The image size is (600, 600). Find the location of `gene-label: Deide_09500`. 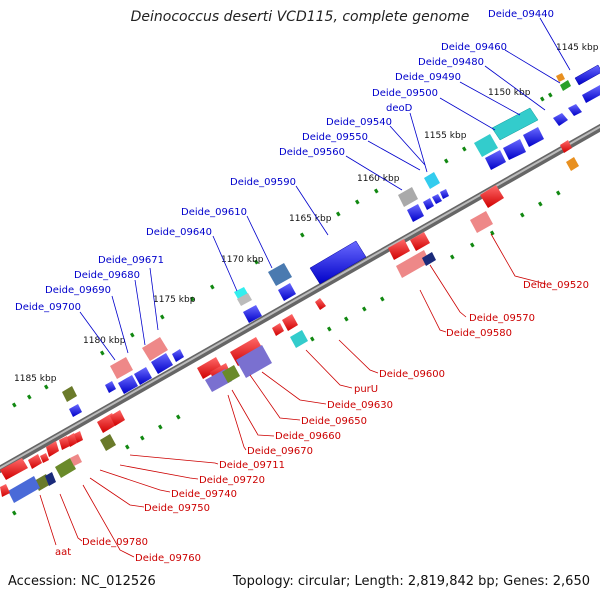

gene-label: Deide_09500 is located at coordinates (405, 93).